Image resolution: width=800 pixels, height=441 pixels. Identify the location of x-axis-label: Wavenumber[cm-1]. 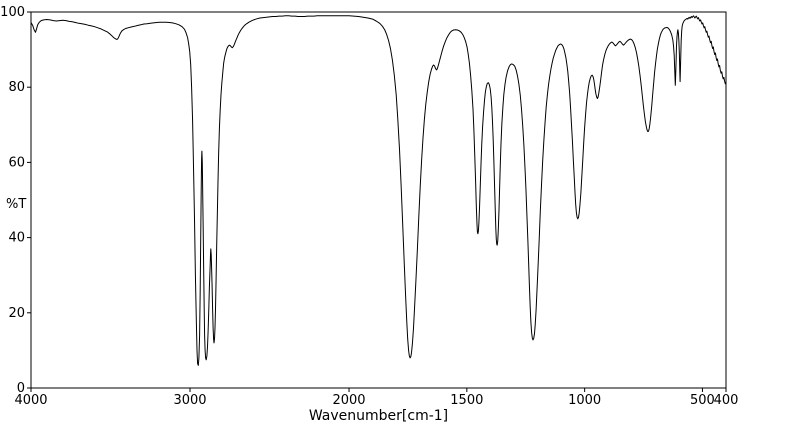
(378, 416).